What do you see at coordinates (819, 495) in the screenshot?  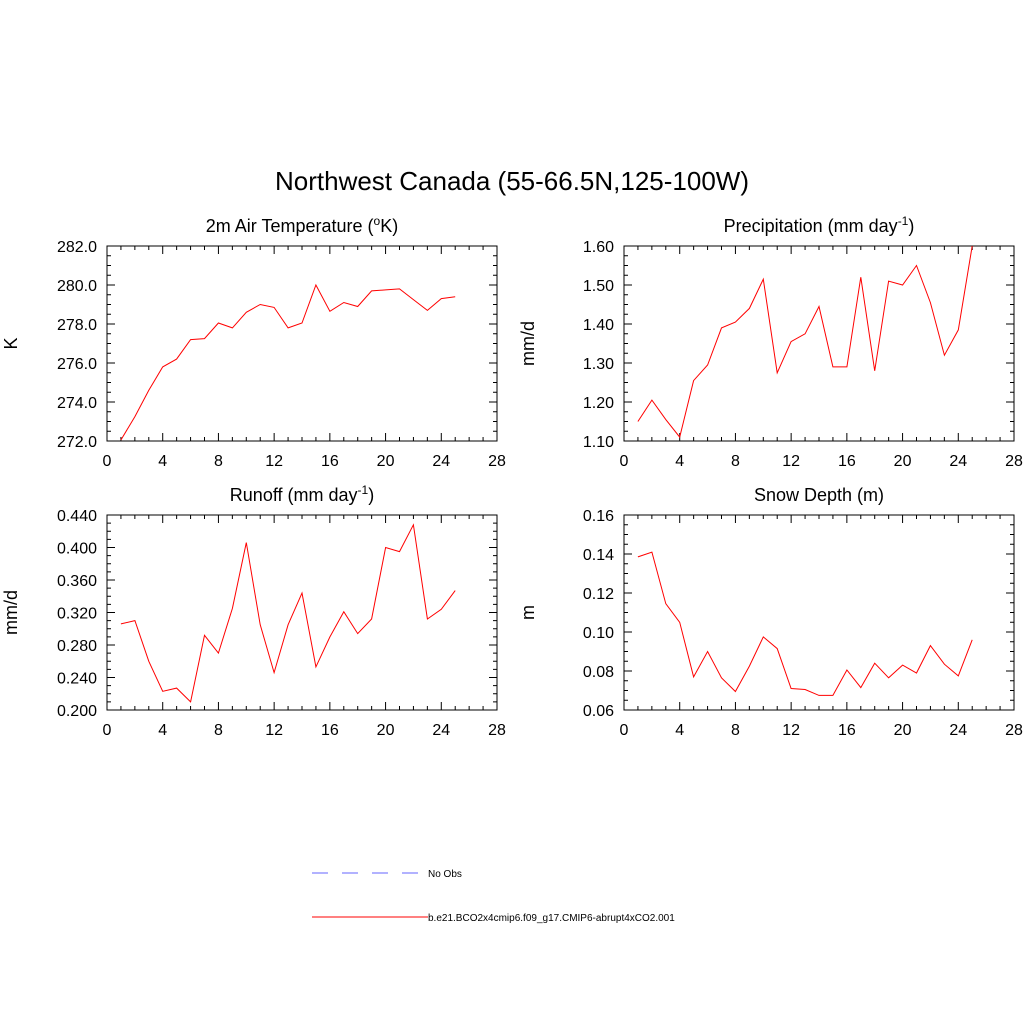 I see `panel-title: Snow Depth (m)` at bounding box center [819, 495].